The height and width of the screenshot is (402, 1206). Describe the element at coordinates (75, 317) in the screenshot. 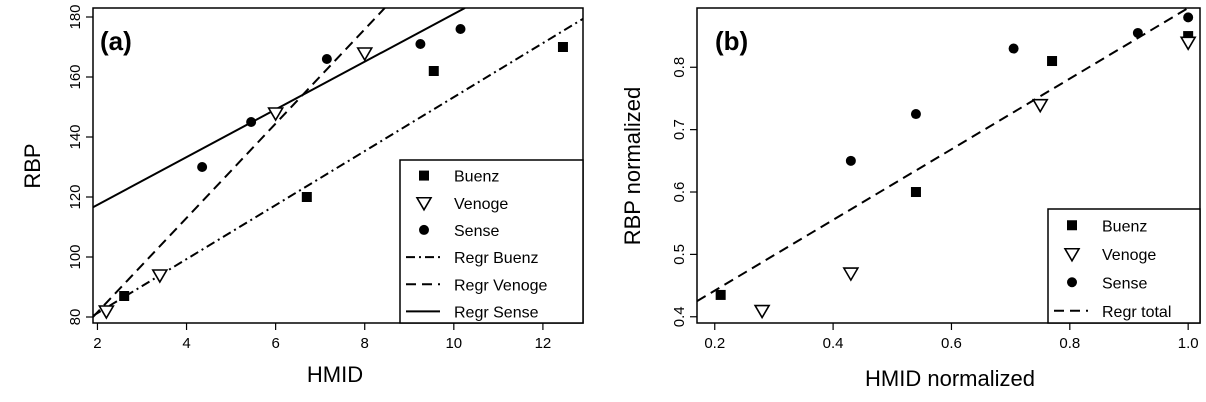

I see `y-tick-label: 80` at that location.